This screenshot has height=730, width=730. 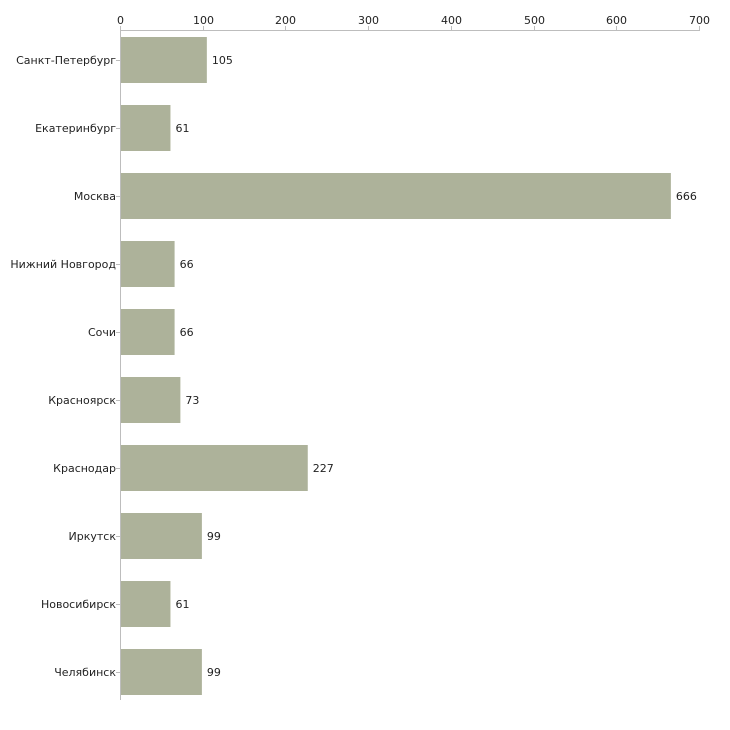 I want to click on category-label: Красноярск, so click(x=82, y=400).